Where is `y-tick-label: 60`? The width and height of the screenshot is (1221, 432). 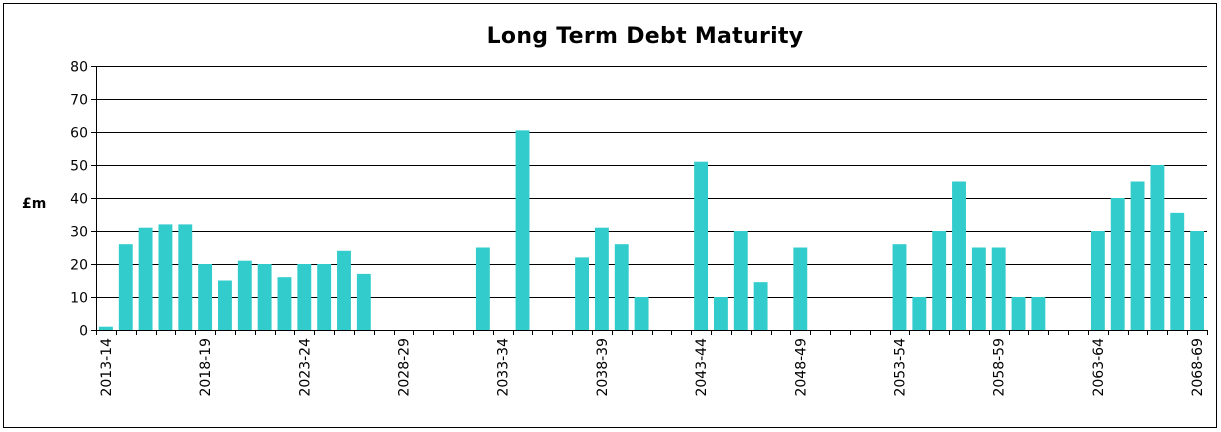
y-tick-label: 60 is located at coordinates (79, 134).